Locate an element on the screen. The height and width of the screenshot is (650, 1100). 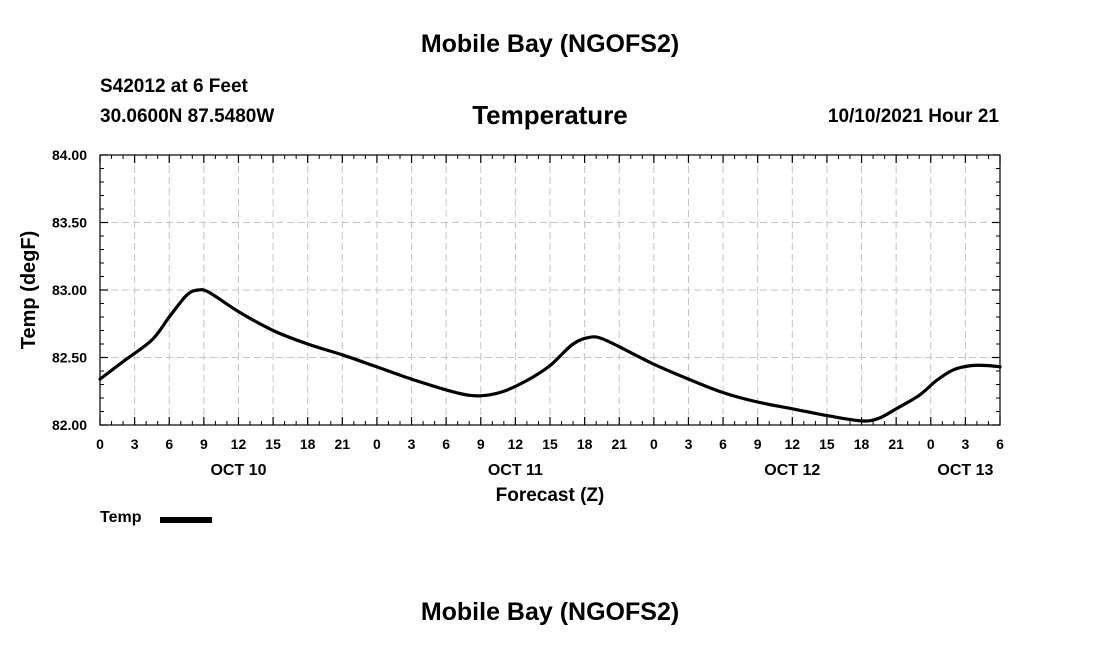
x-date-label: OCT 11 is located at coordinates (515, 470).